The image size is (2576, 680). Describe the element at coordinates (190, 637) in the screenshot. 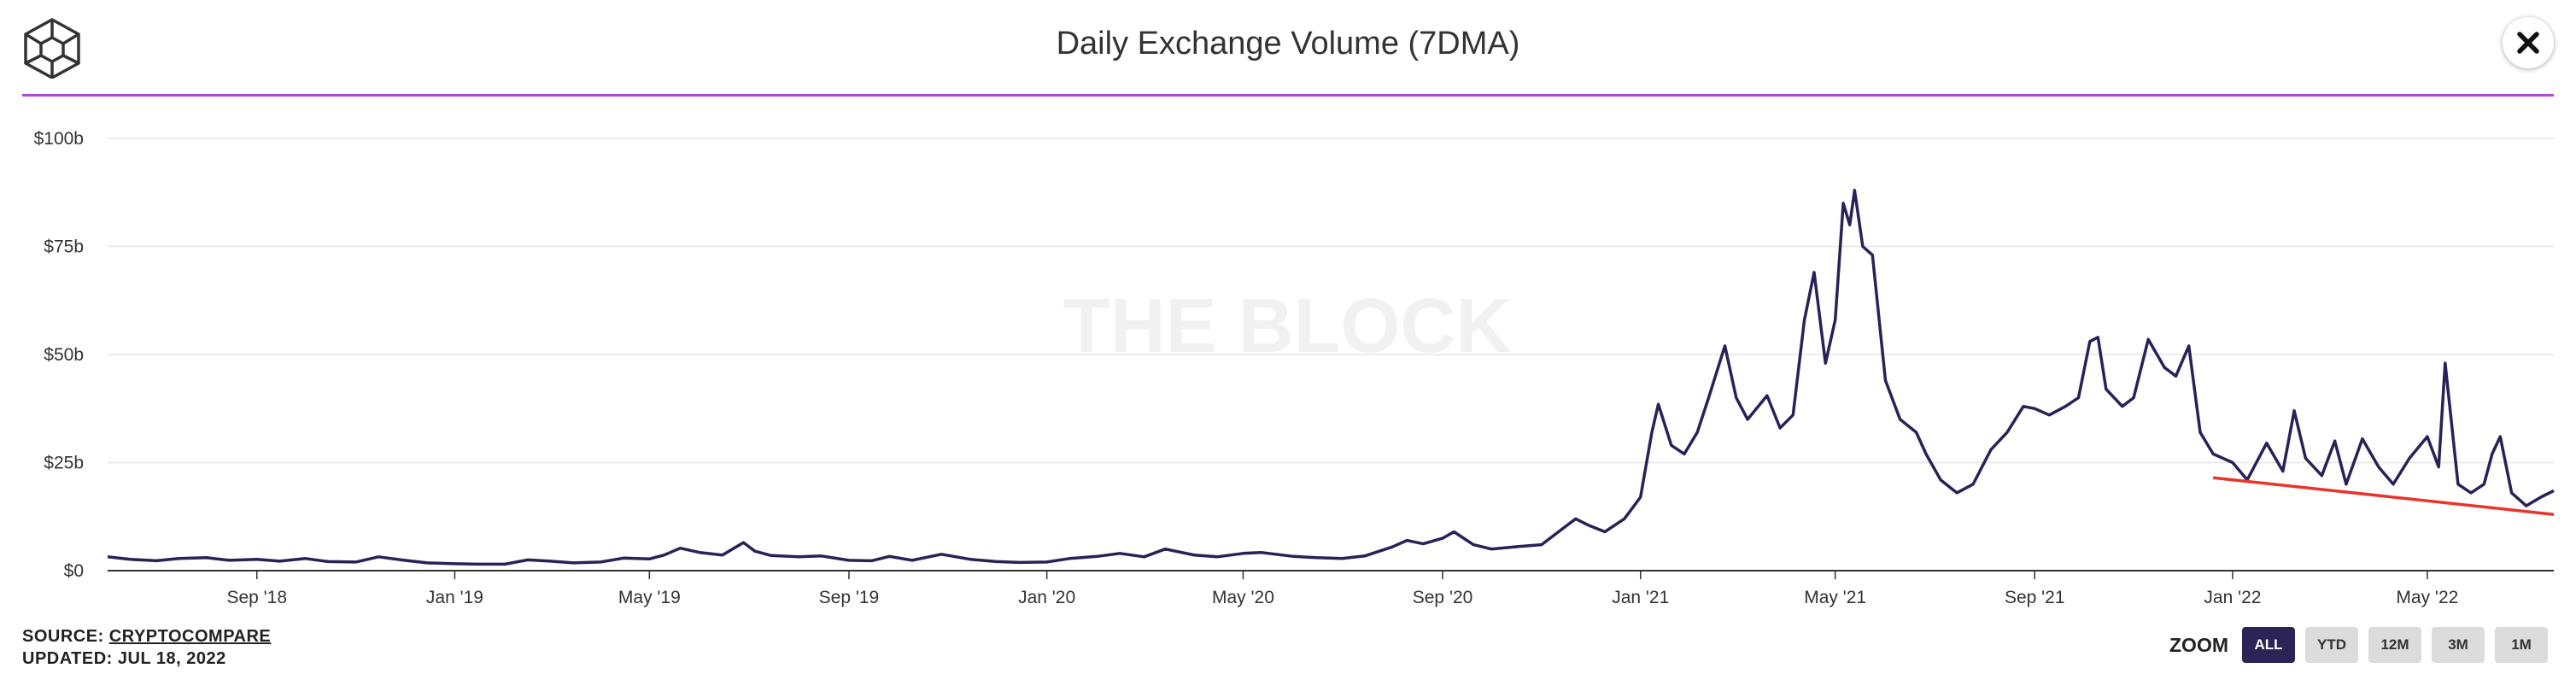

I see `source-link: CRYPTOCOMPARE` at that location.